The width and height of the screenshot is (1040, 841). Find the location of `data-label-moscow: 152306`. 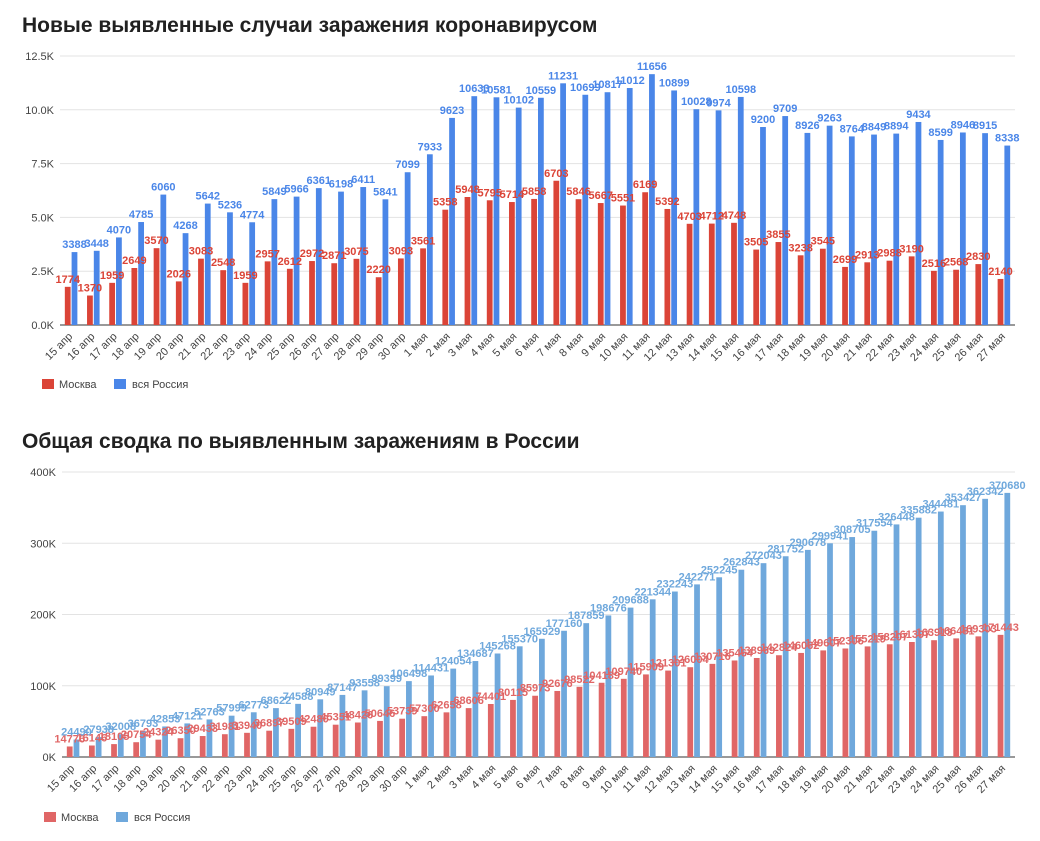

data-label-moscow: 152306 is located at coordinates (845, 641).